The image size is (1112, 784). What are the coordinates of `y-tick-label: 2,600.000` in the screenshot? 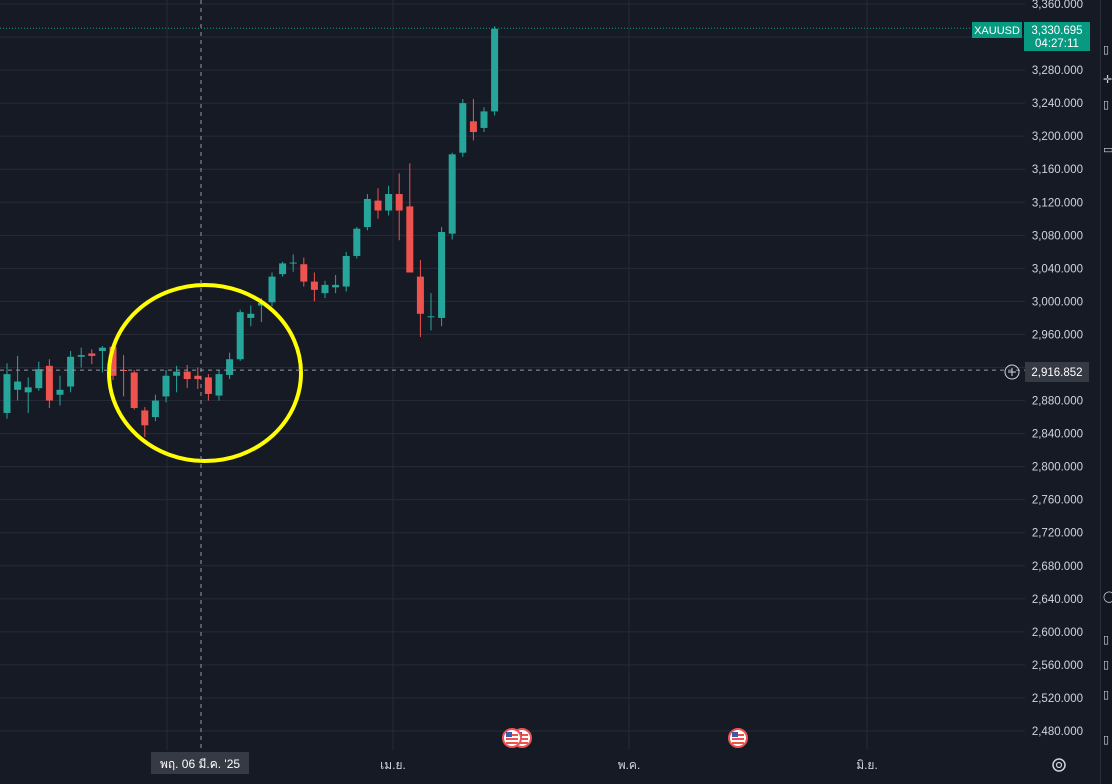 It's located at (1057, 633).